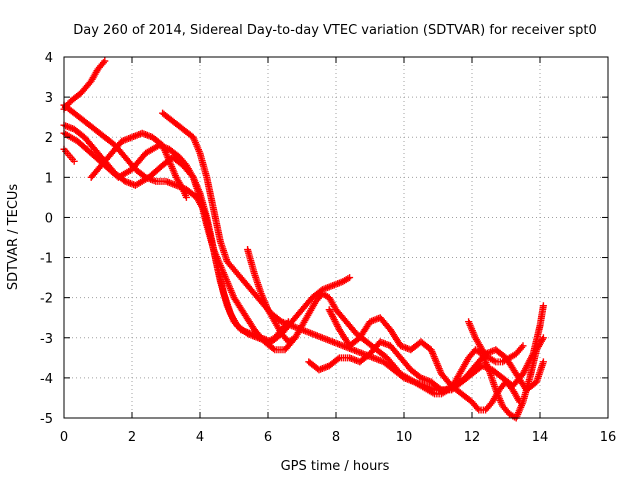  I want to click on y-tick-label: -2, so click(46, 299).